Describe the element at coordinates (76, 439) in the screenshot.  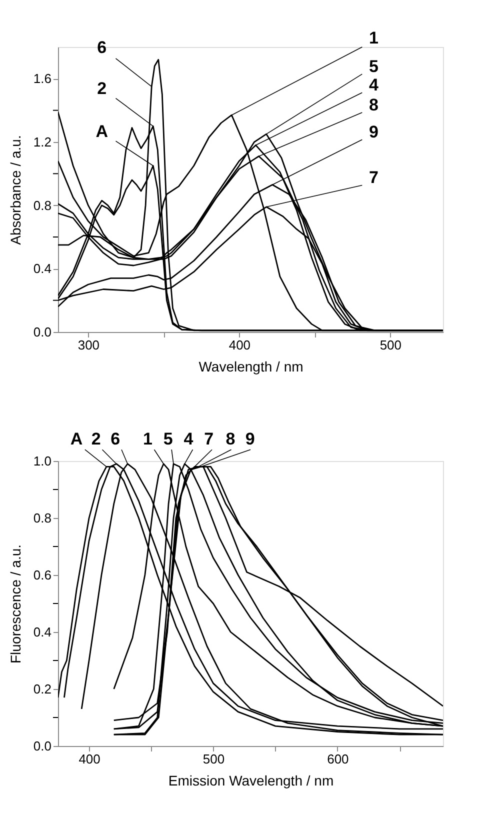
I see `series-label: A` at that location.